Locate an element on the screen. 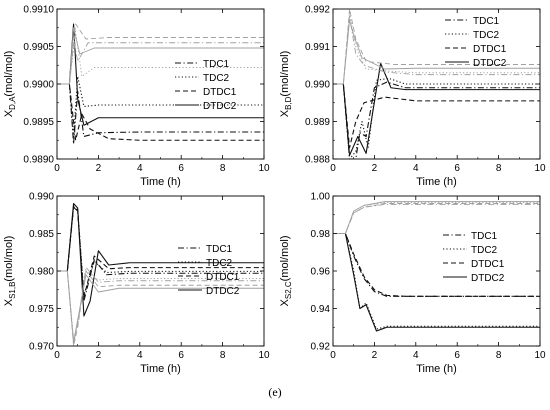 Image resolution: width=550 pixels, height=410 pixels. y-tick-label: 0.9900 is located at coordinates (38, 85).